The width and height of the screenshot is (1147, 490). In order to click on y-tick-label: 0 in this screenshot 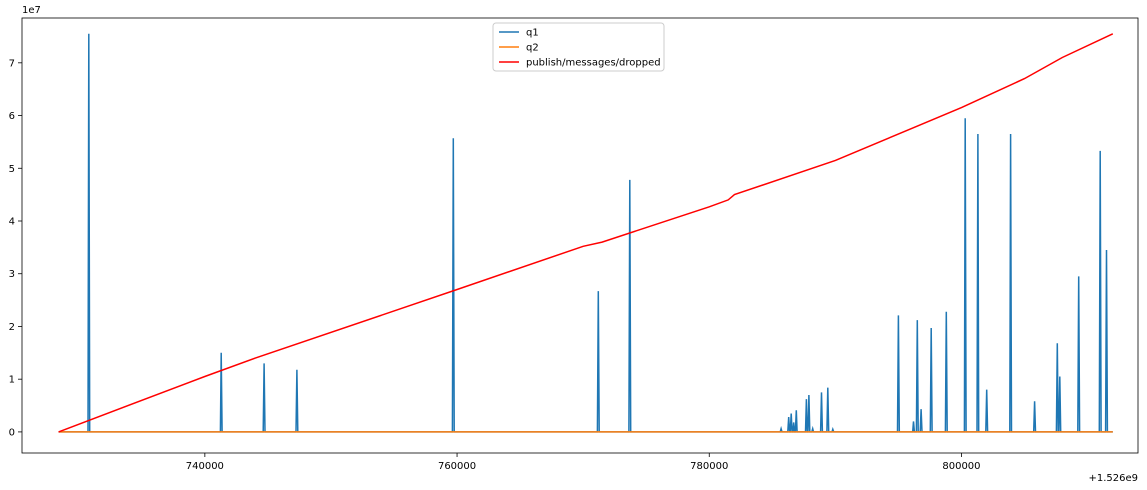, I will do `click(12, 432)`.